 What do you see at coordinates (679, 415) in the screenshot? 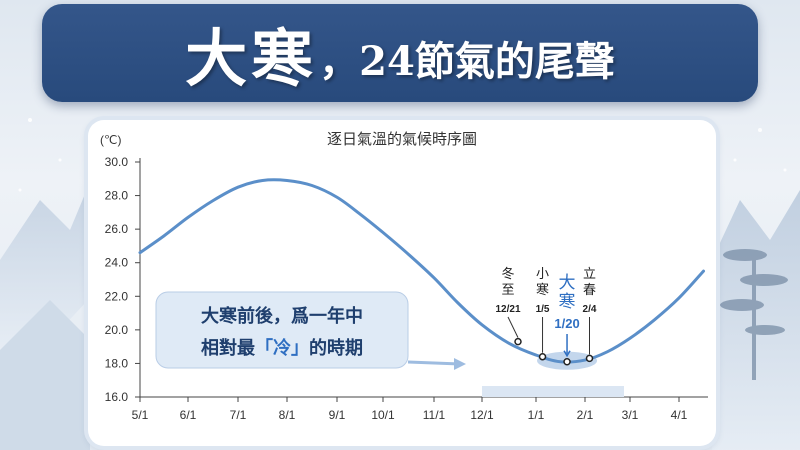
I see `x-tick-label: 4/1` at bounding box center [679, 415].